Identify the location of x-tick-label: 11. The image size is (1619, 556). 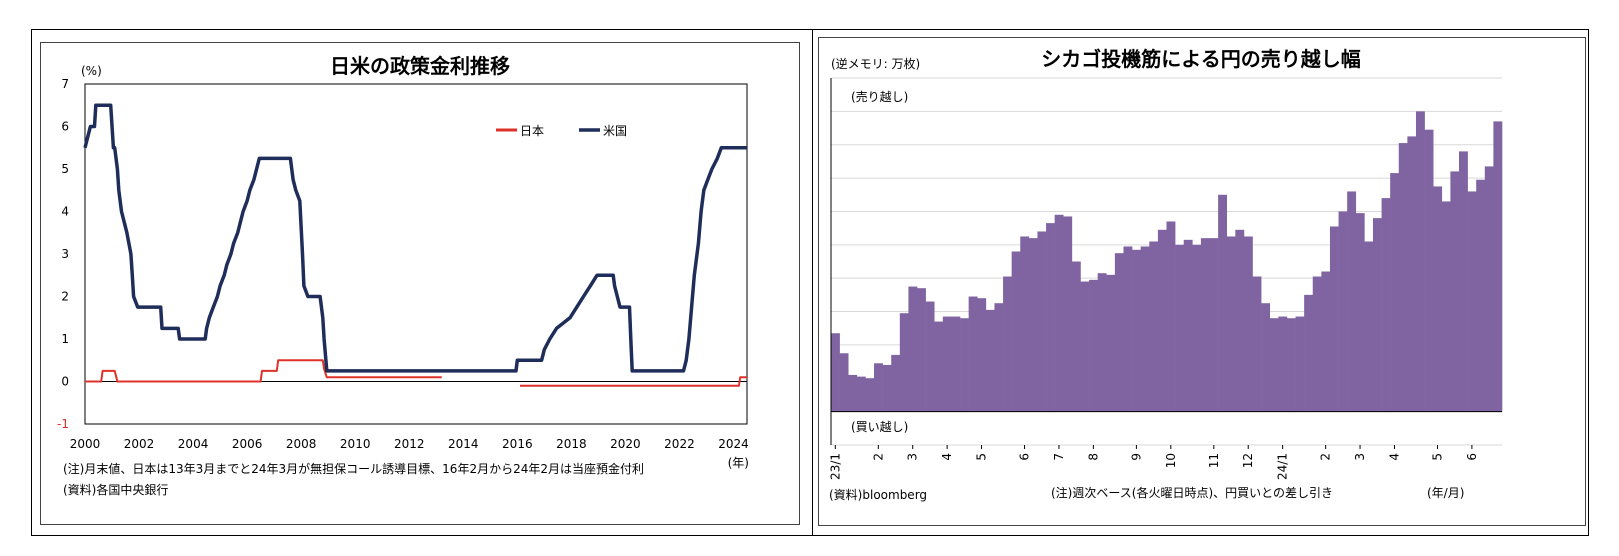
(1214, 460).